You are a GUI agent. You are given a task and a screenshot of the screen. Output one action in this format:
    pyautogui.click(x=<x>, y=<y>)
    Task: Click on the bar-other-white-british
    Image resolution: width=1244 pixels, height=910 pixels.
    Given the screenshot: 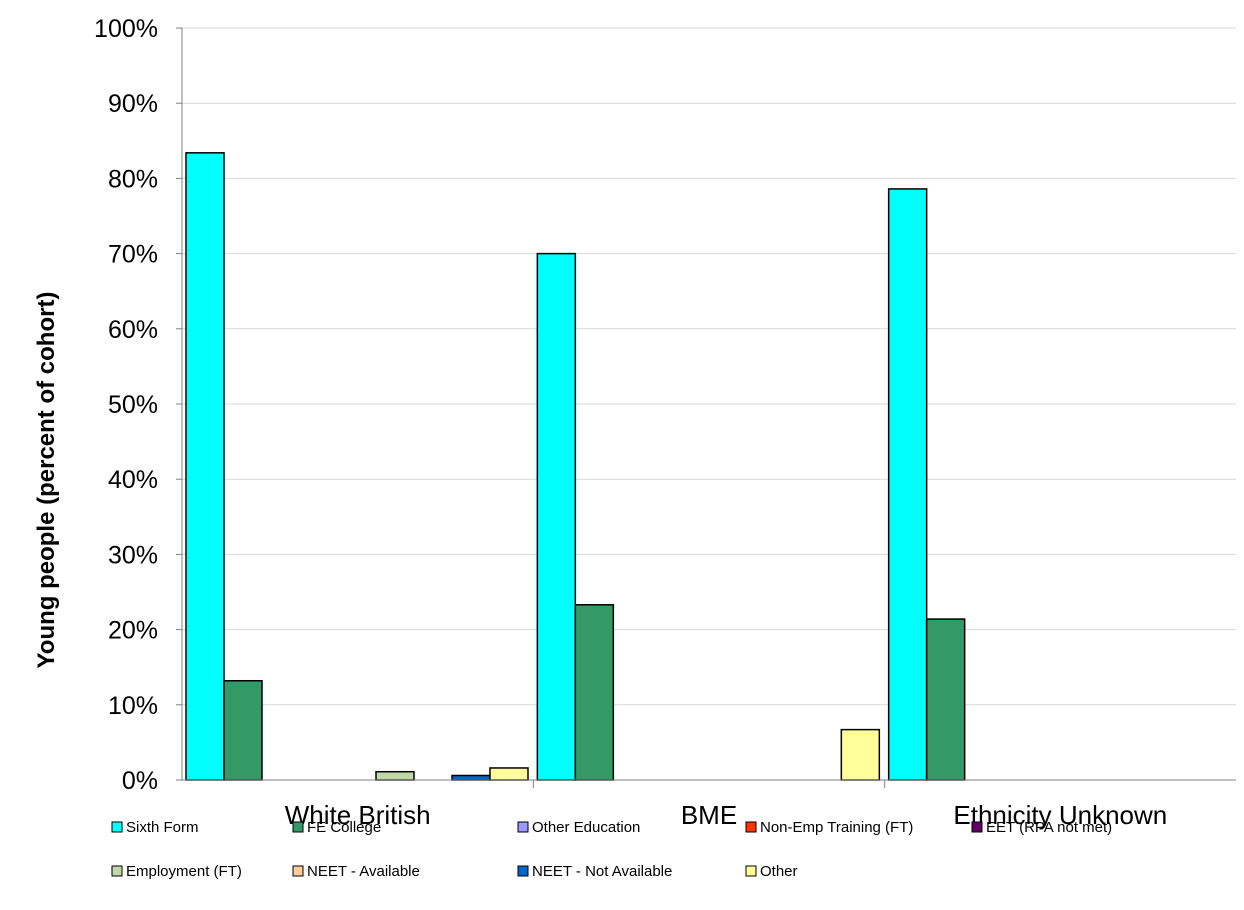 What is the action you would take?
    pyautogui.click(x=509, y=774)
    